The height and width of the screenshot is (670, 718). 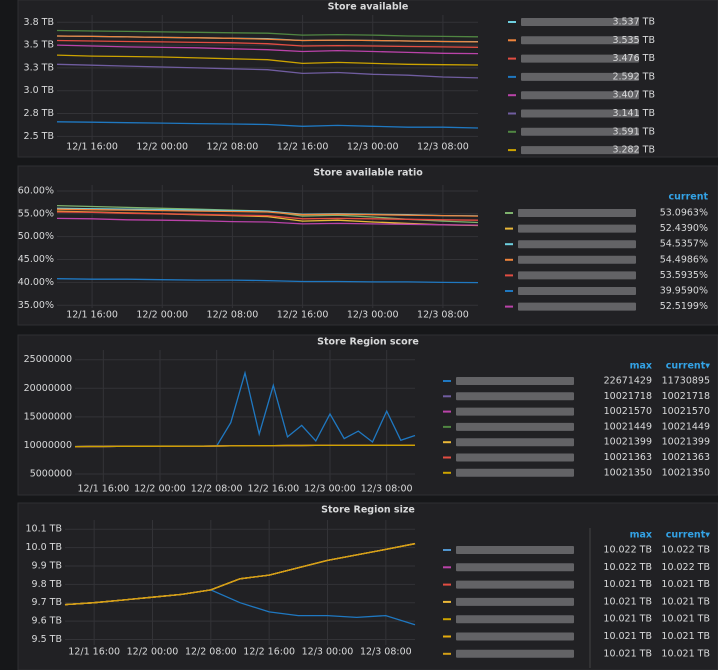 I want to click on legend-header: current, so click(x=688, y=197).